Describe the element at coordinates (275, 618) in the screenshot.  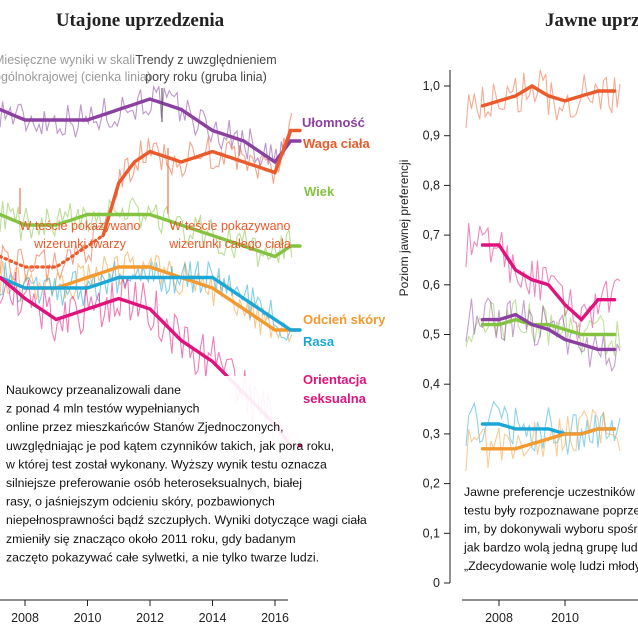
I see `left-x-tick-label: 2016` at that location.